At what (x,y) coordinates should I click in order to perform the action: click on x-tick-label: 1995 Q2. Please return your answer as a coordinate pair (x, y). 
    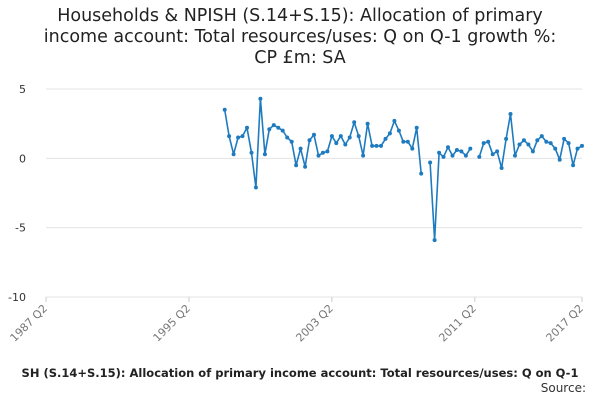
    Looking at the image, I should click on (172, 323).